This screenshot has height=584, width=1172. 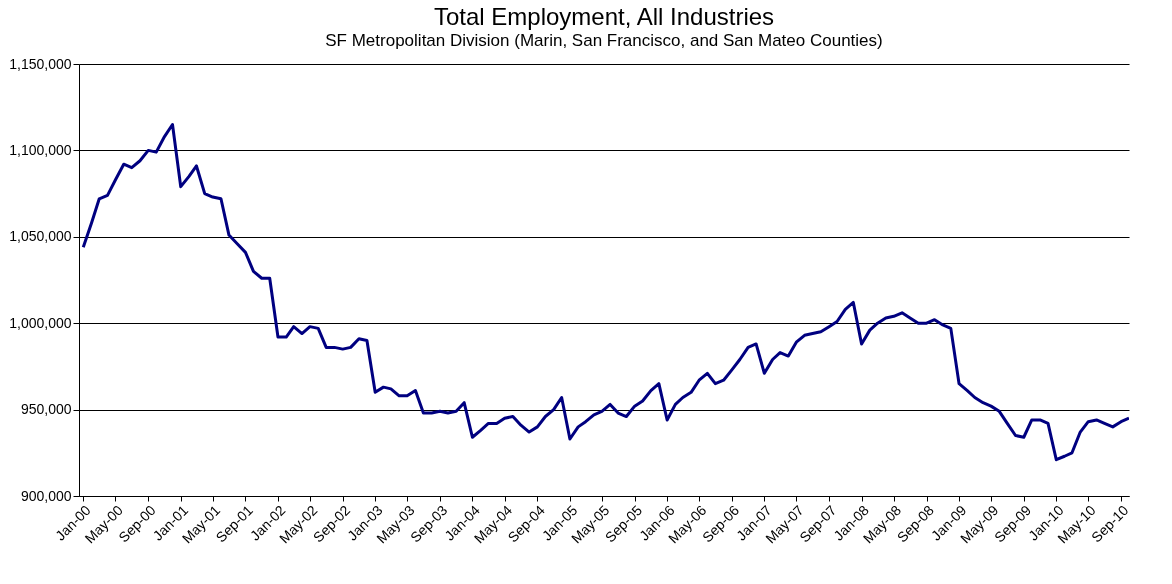 I want to click on y-tick-label: 1,000,000, so click(x=40, y=322).